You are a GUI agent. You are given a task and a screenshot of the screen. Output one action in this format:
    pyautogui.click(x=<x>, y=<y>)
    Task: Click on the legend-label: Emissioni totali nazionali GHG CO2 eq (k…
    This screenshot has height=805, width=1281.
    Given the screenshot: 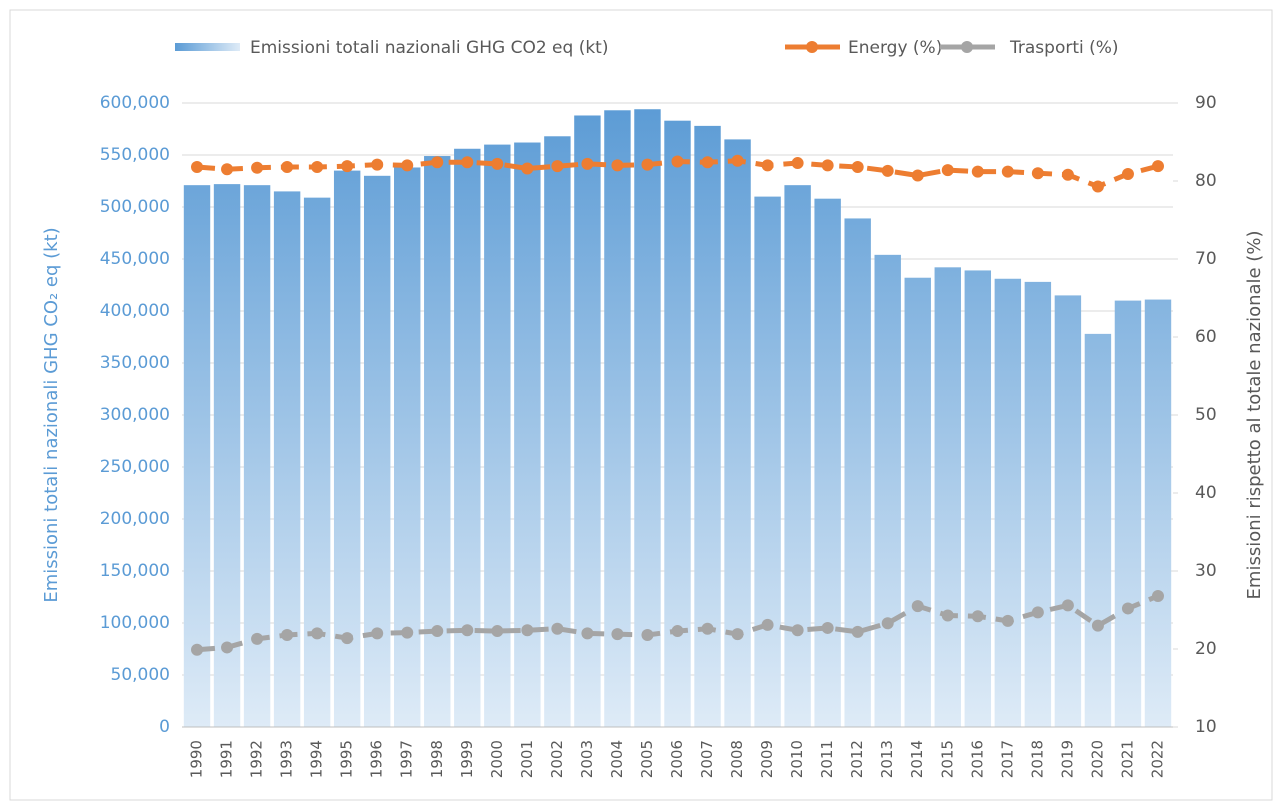 What is the action you would take?
    pyautogui.click(x=429, y=48)
    